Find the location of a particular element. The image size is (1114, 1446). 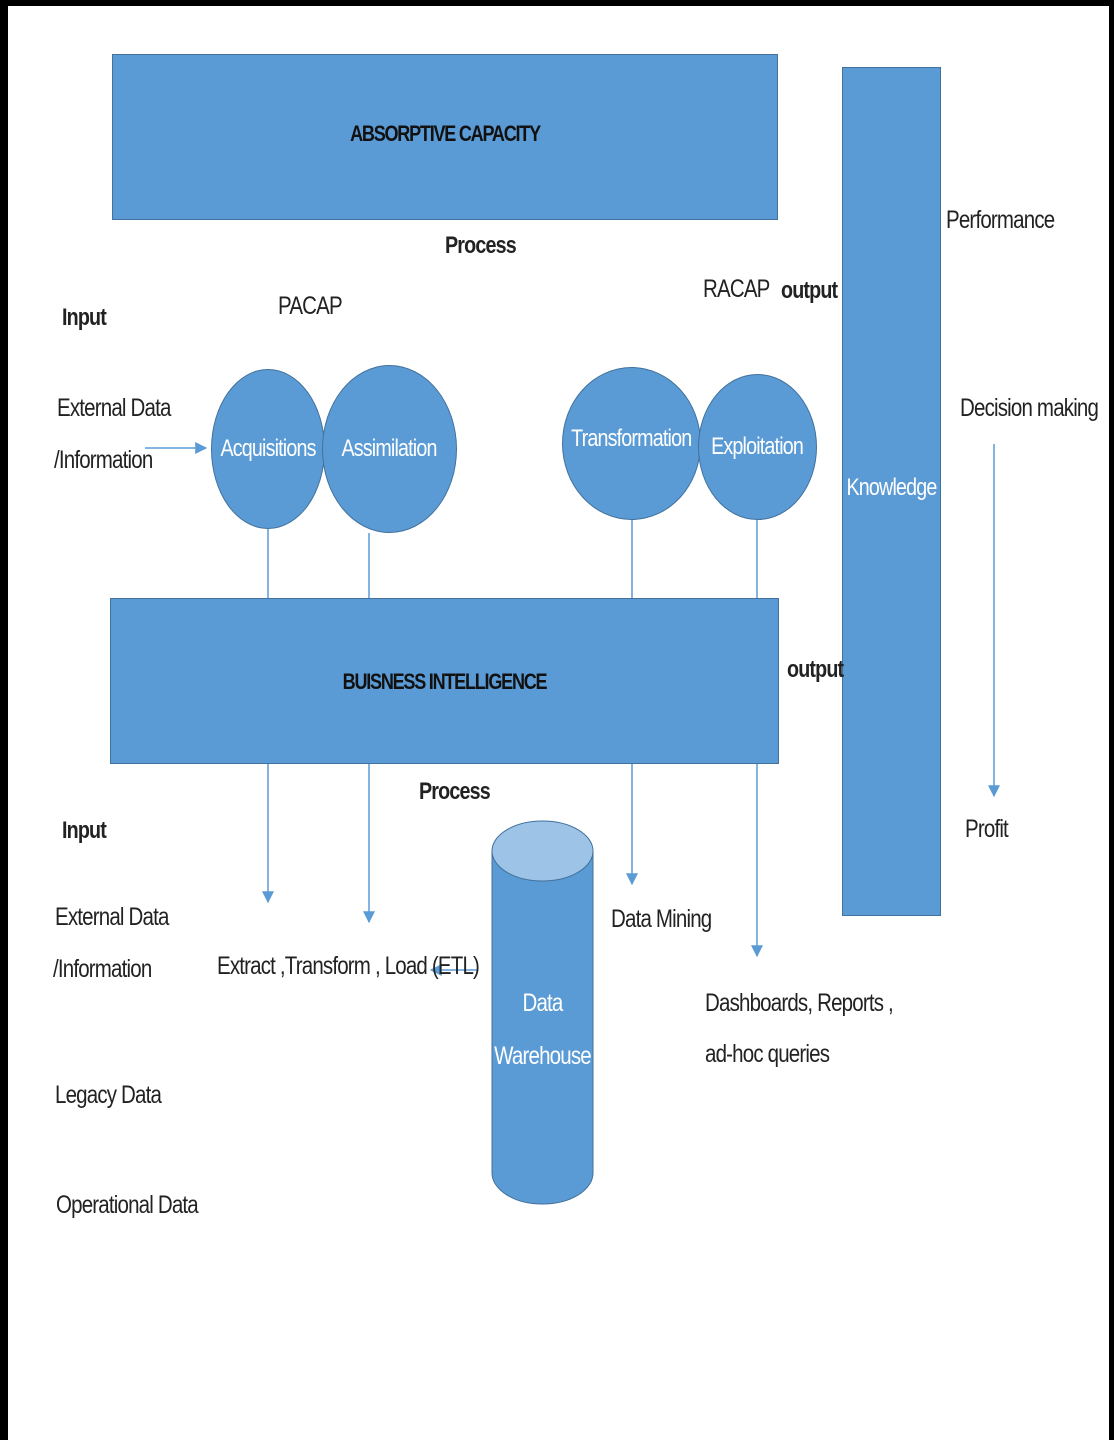

acquisitions-label: Acquisitions is located at coordinates (268, 448).